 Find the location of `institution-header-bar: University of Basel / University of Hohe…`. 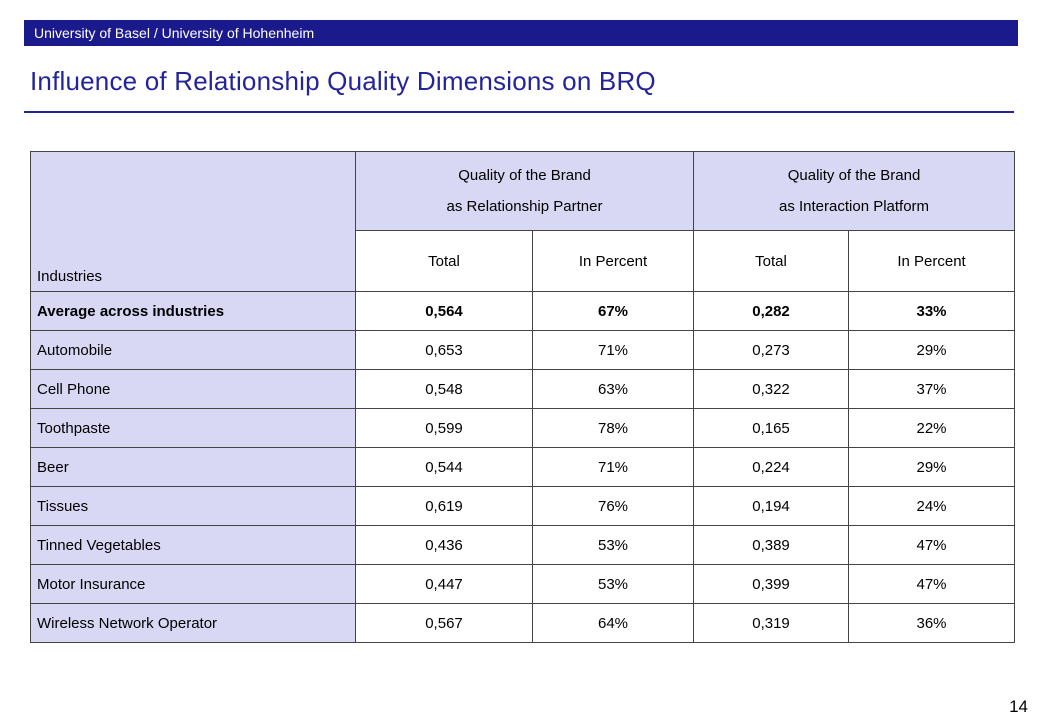

institution-header-bar: University of Basel / University of Hohe… is located at coordinates (521, 33).